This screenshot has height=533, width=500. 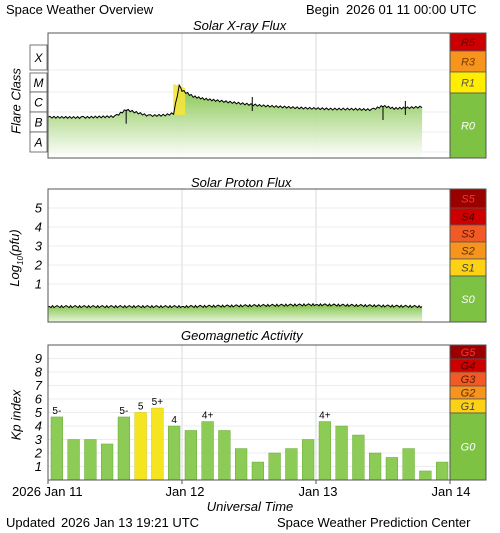 What do you see at coordinates (323, 9) in the screenshot?
I see `begin-label: Begin` at bounding box center [323, 9].